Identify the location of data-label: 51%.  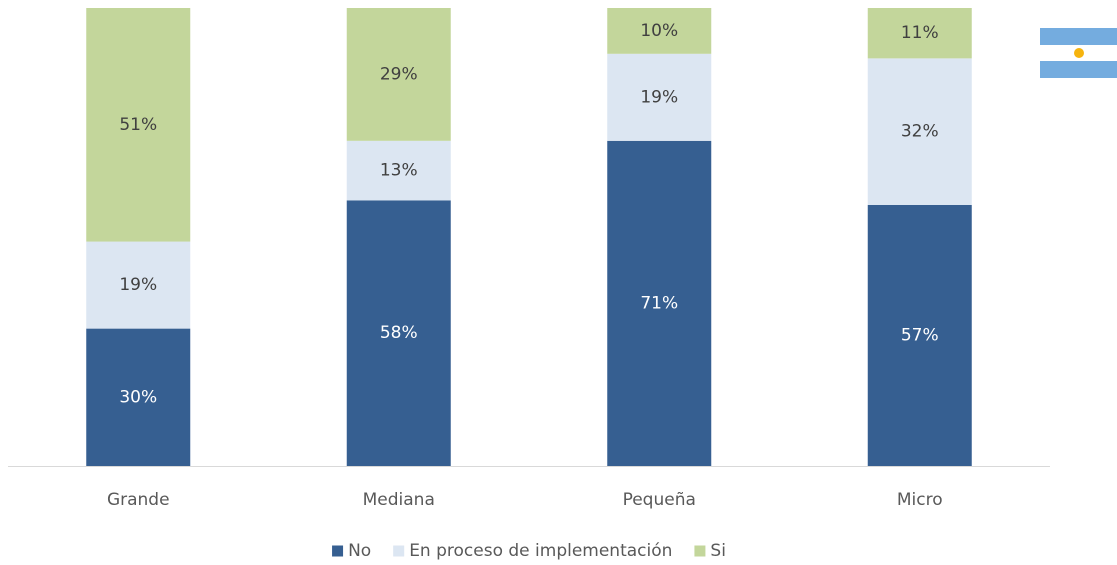
(138, 125).